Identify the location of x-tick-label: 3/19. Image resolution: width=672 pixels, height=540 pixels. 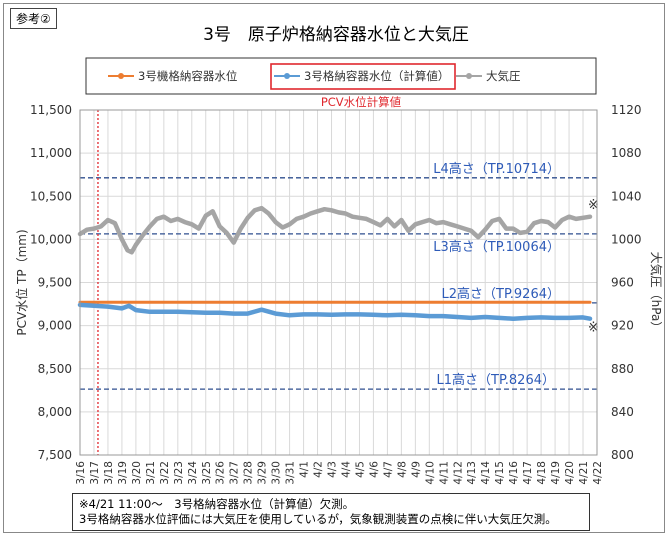
(123, 473).